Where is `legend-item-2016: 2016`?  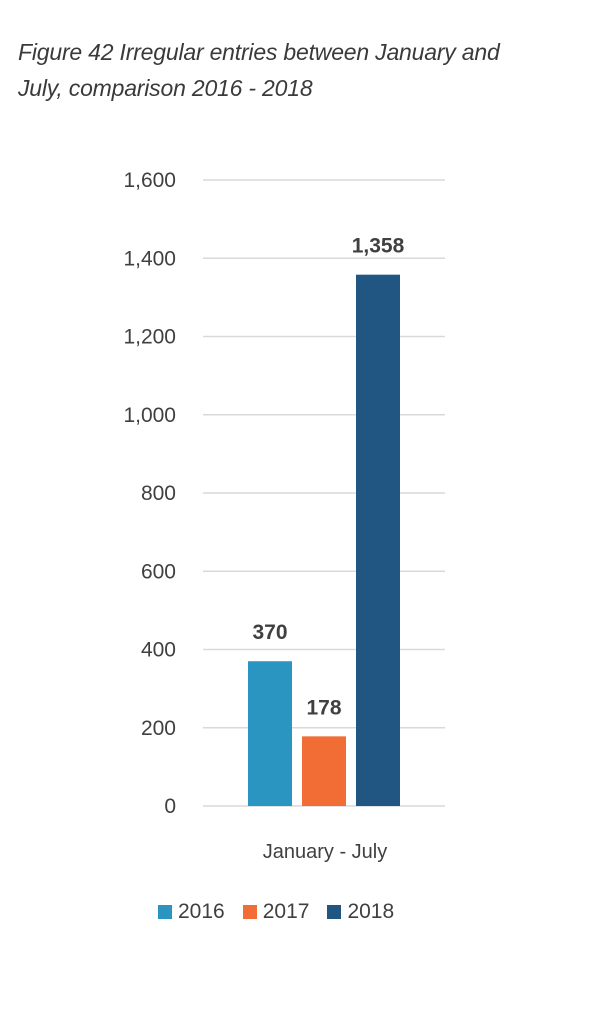
legend-item-2016: 2016 is located at coordinates (191, 912).